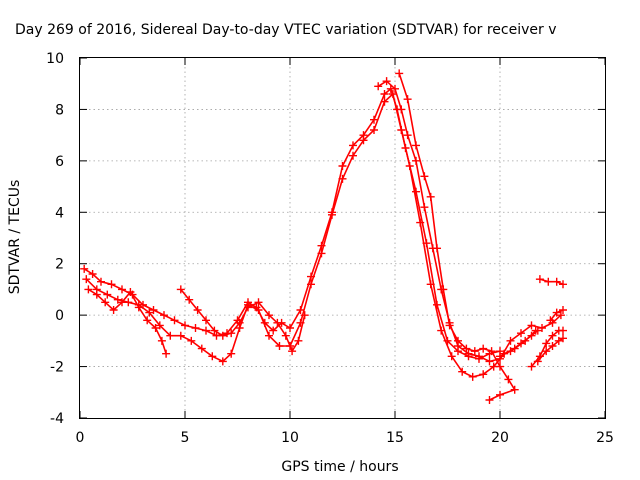  What do you see at coordinates (395, 438) in the screenshot?
I see `x-tick-label: 15` at bounding box center [395, 438].